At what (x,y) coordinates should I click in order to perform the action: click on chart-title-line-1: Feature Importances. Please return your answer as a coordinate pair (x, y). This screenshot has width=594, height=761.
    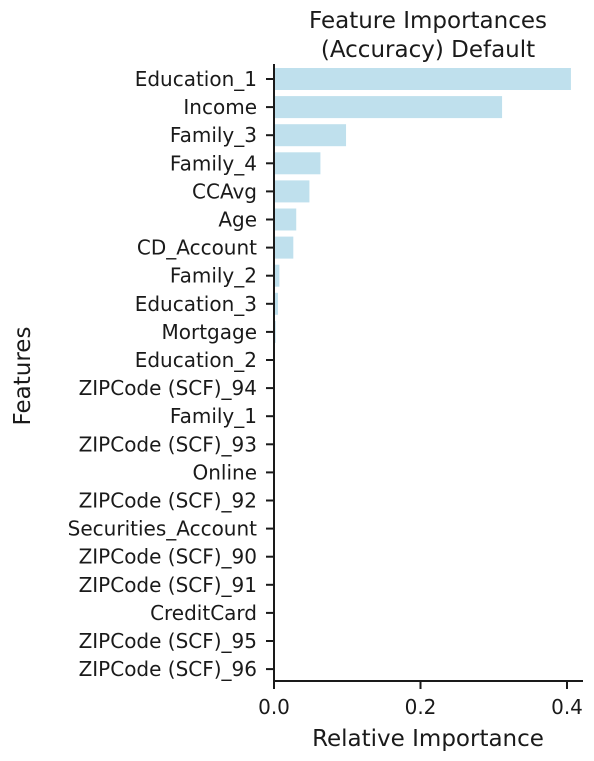
    Looking at the image, I should click on (428, 21).